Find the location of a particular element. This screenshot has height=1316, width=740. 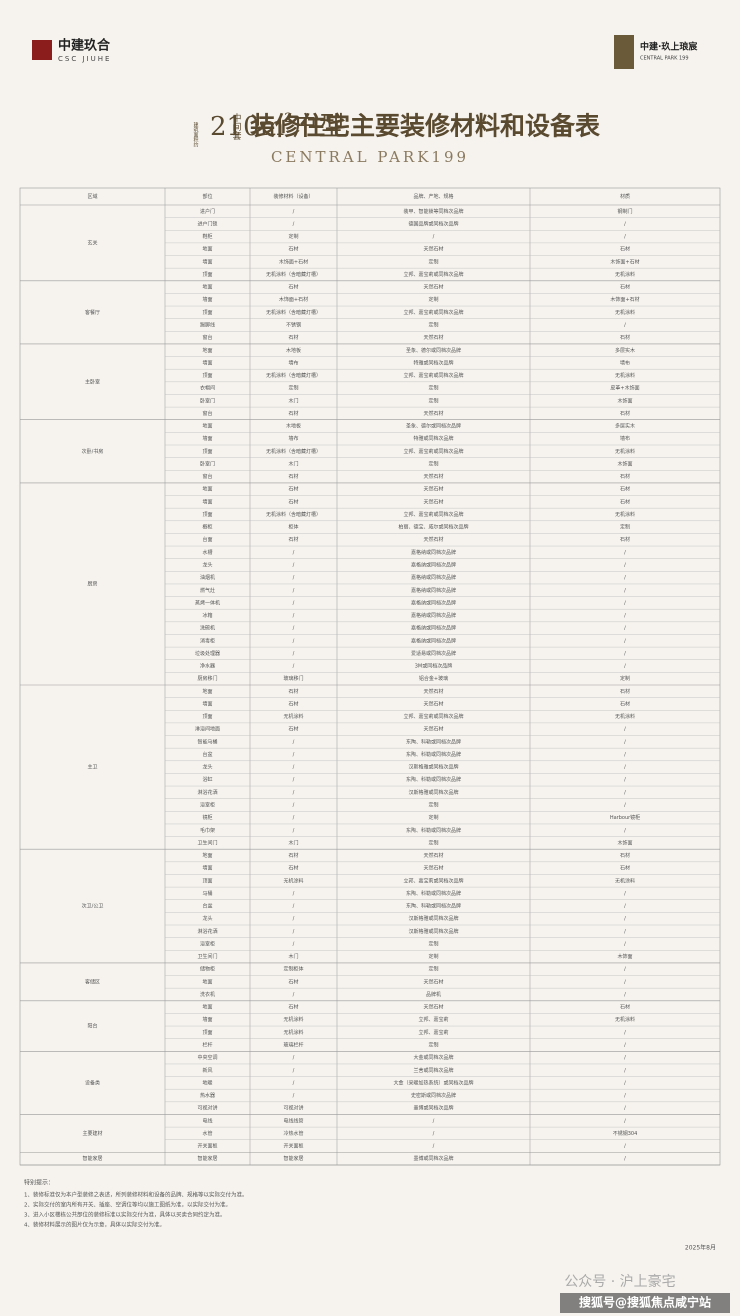

column-header: 材质 is located at coordinates (625, 196).